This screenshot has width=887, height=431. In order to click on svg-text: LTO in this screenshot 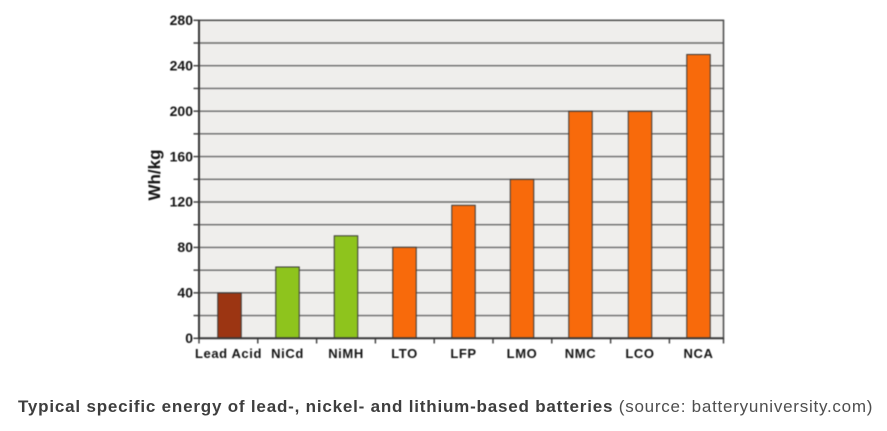, I will do `click(404, 353)`.